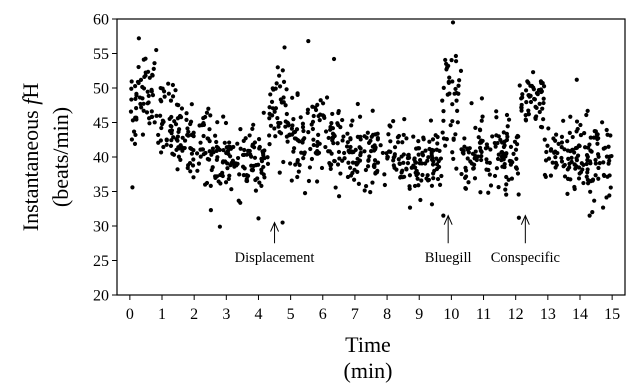 The width and height of the screenshot is (633, 390). What do you see at coordinates (275, 258) in the screenshot?
I see `annotation-label: Displacement` at bounding box center [275, 258].